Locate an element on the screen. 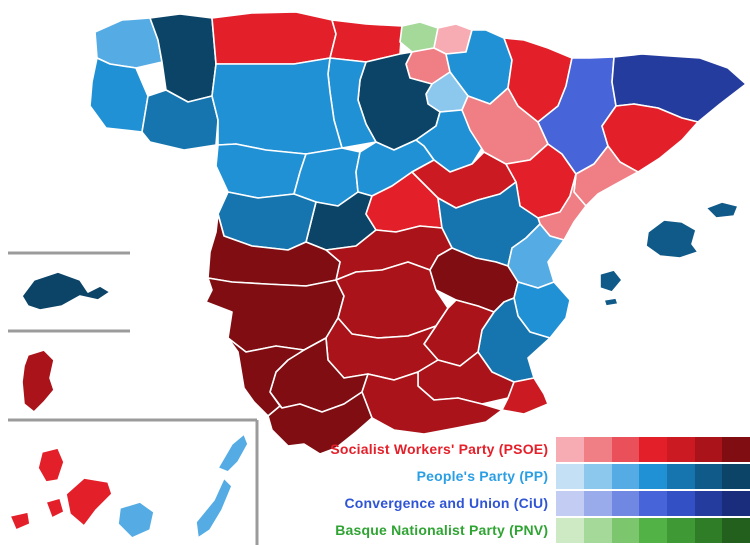  region-asturias is located at coordinates (274, 38).